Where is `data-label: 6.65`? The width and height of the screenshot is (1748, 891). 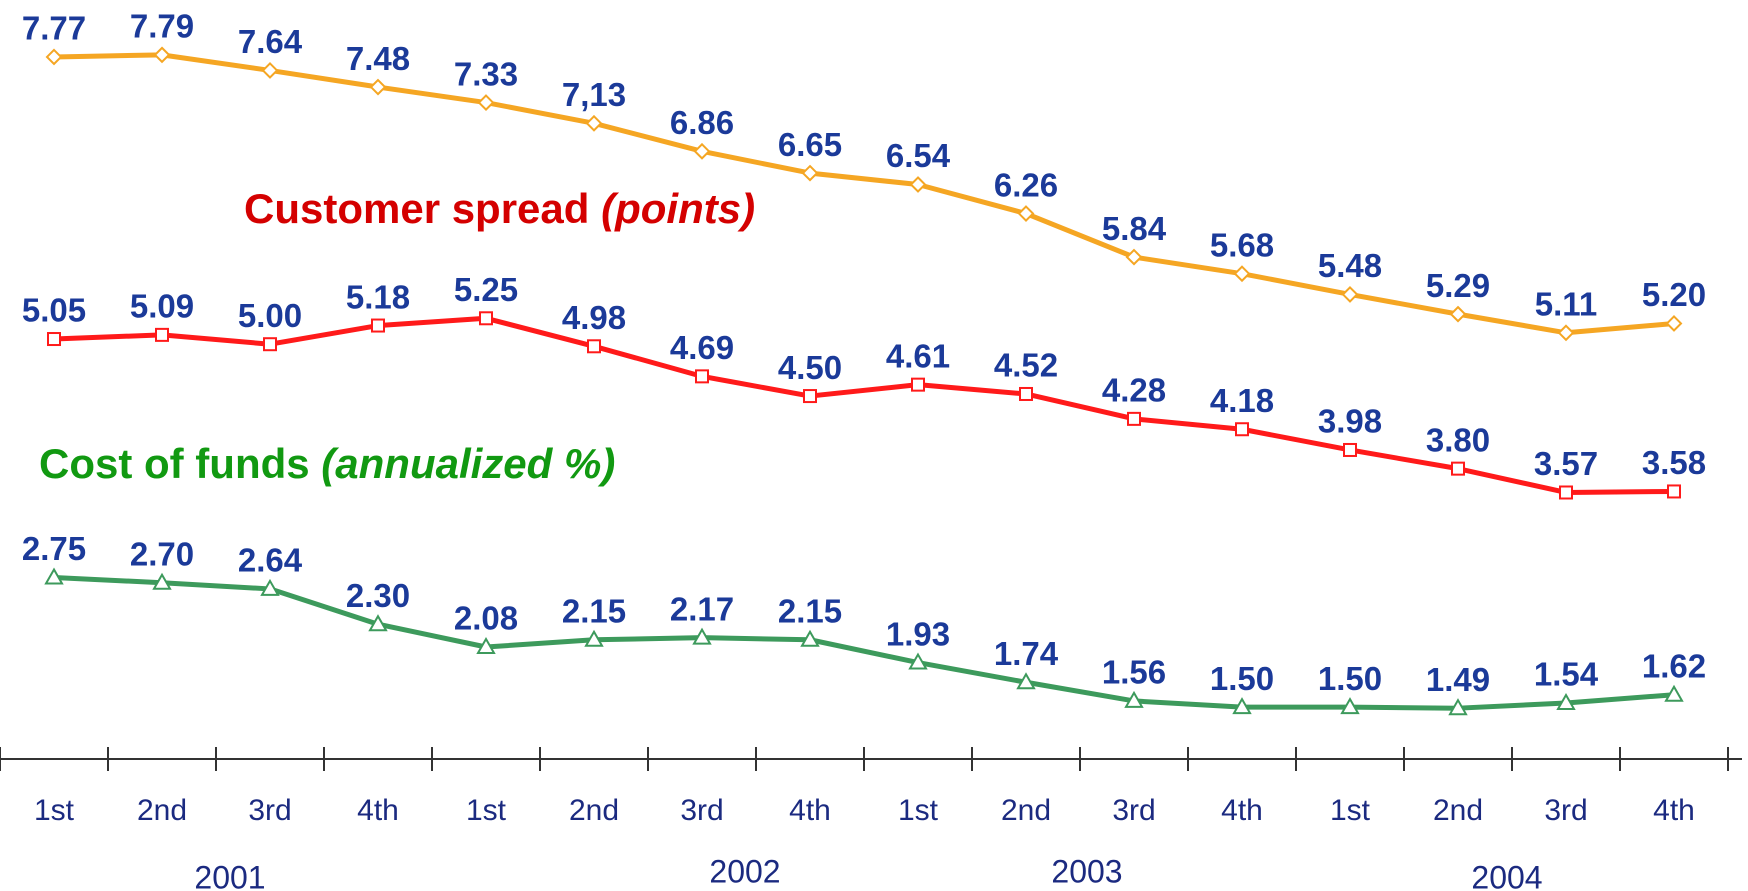 data-label: 6.65 is located at coordinates (810, 144).